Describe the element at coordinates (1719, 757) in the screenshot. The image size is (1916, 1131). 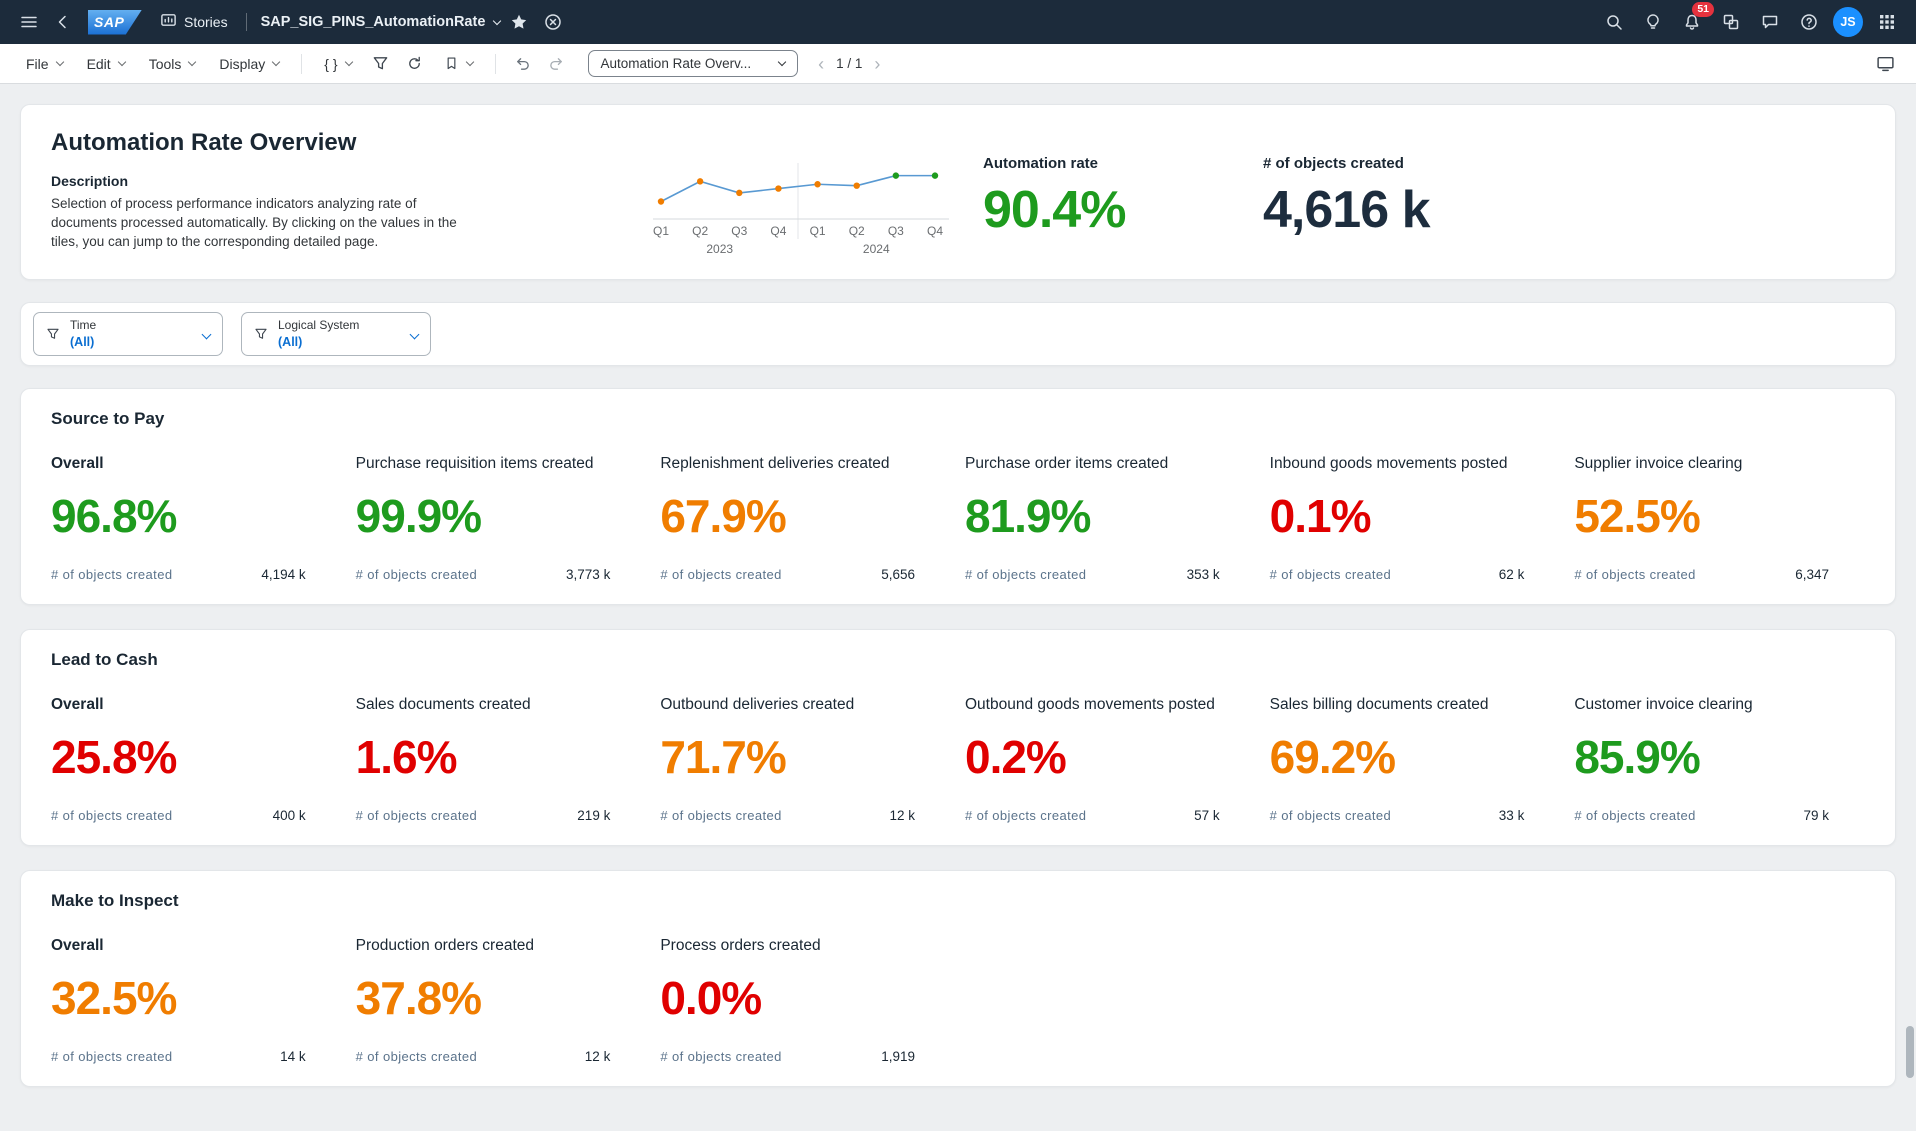
I see `tile-value: 85.9%` at that location.